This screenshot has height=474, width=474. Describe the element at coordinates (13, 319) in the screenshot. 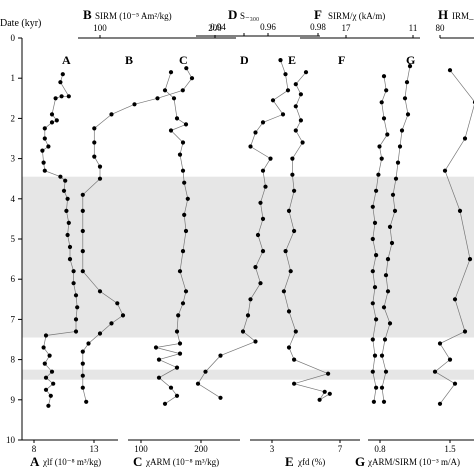

I see `depth-tick-label: 7` at that location.